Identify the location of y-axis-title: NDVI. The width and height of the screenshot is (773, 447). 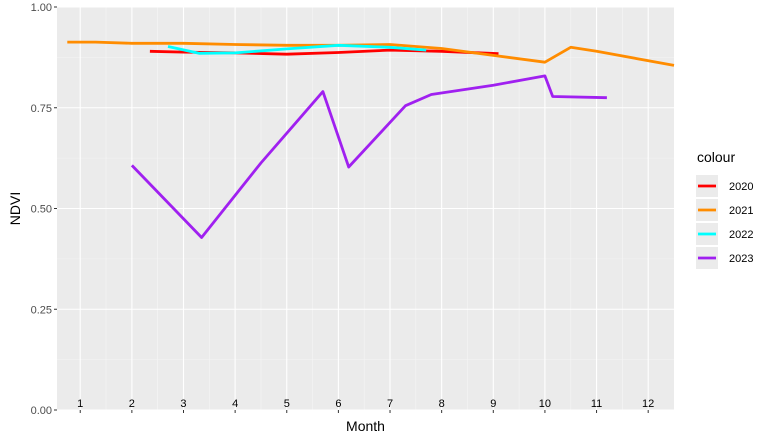
(15, 208).